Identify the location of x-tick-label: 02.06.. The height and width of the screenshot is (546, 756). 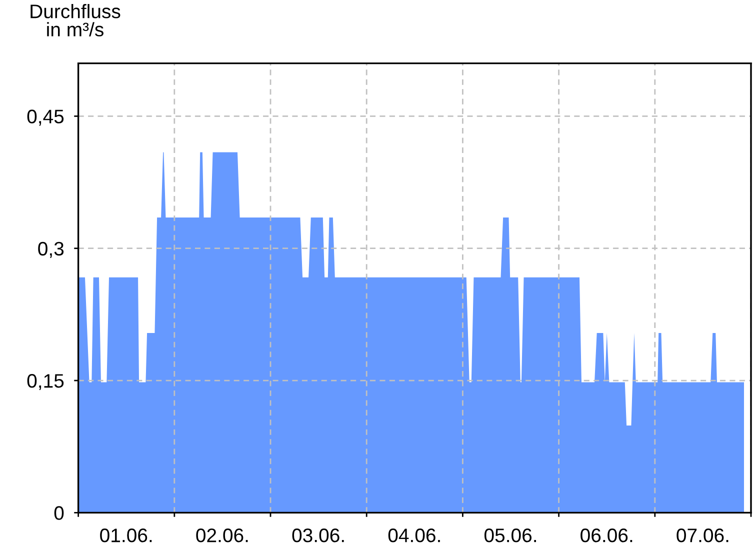
(222, 535).